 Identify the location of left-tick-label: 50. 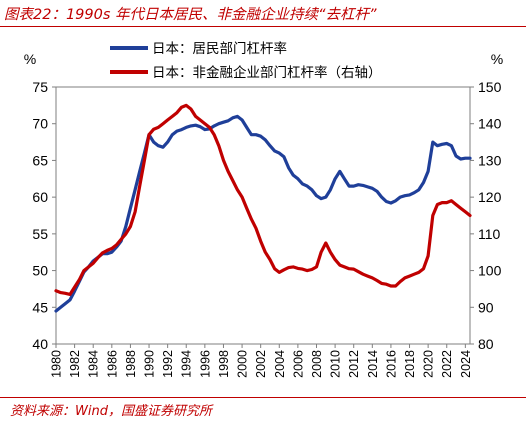
(40, 271).